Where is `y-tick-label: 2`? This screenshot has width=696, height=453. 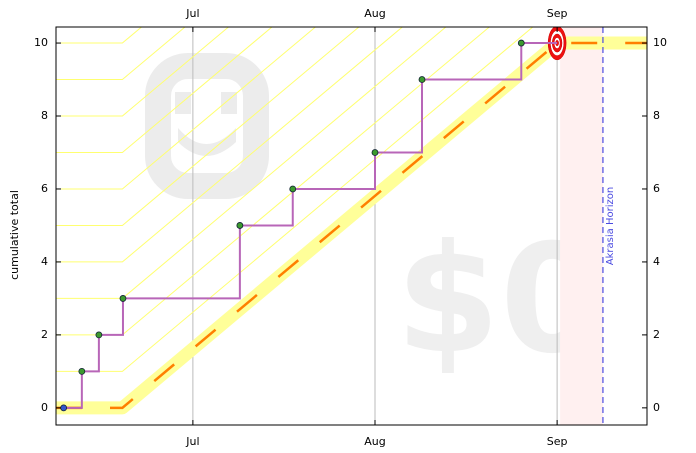
y-tick-label: 2 is located at coordinates (44, 334).